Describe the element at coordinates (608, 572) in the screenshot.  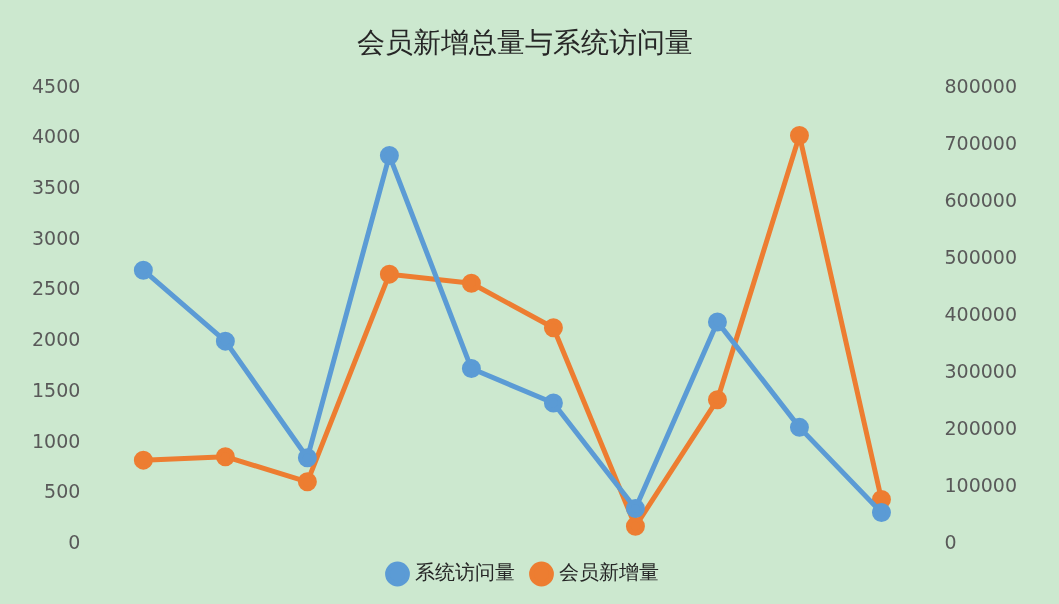
I see `legend-label: 会员新增量` at that location.